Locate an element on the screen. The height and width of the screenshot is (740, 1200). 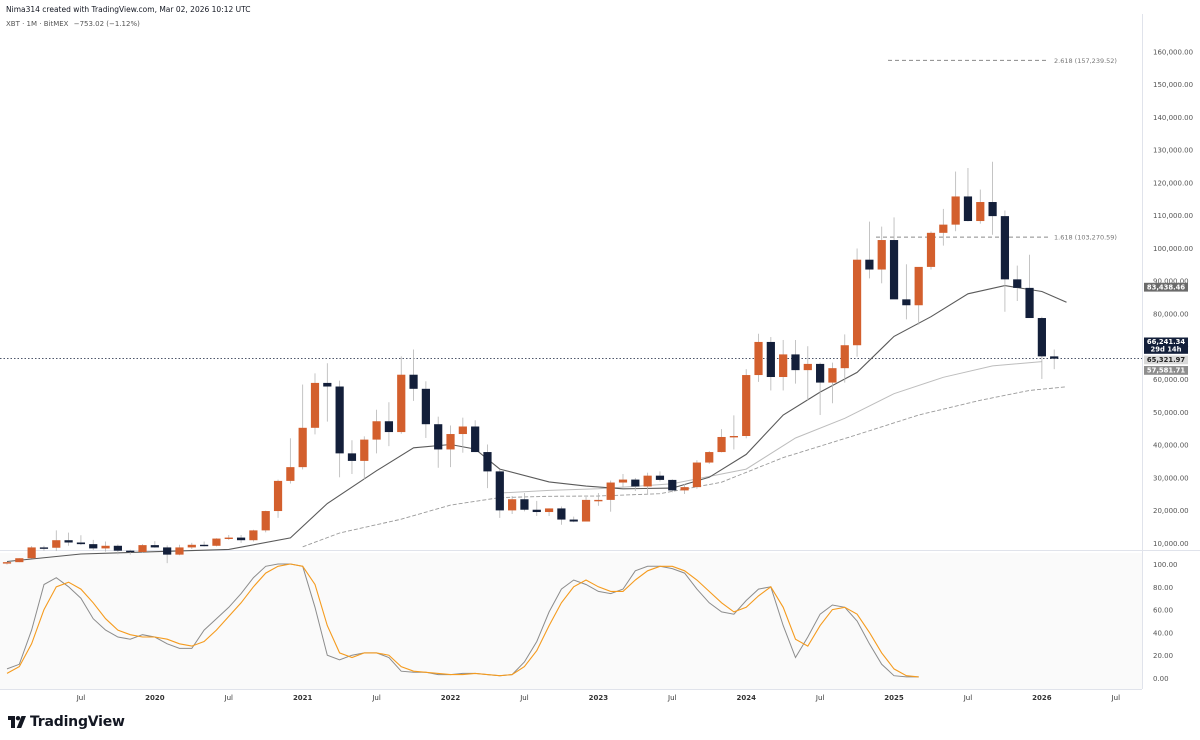
symbol-legend: XBT · 1M · BitMEX −753.02 (−1.12%) is located at coordinates (73, 24).